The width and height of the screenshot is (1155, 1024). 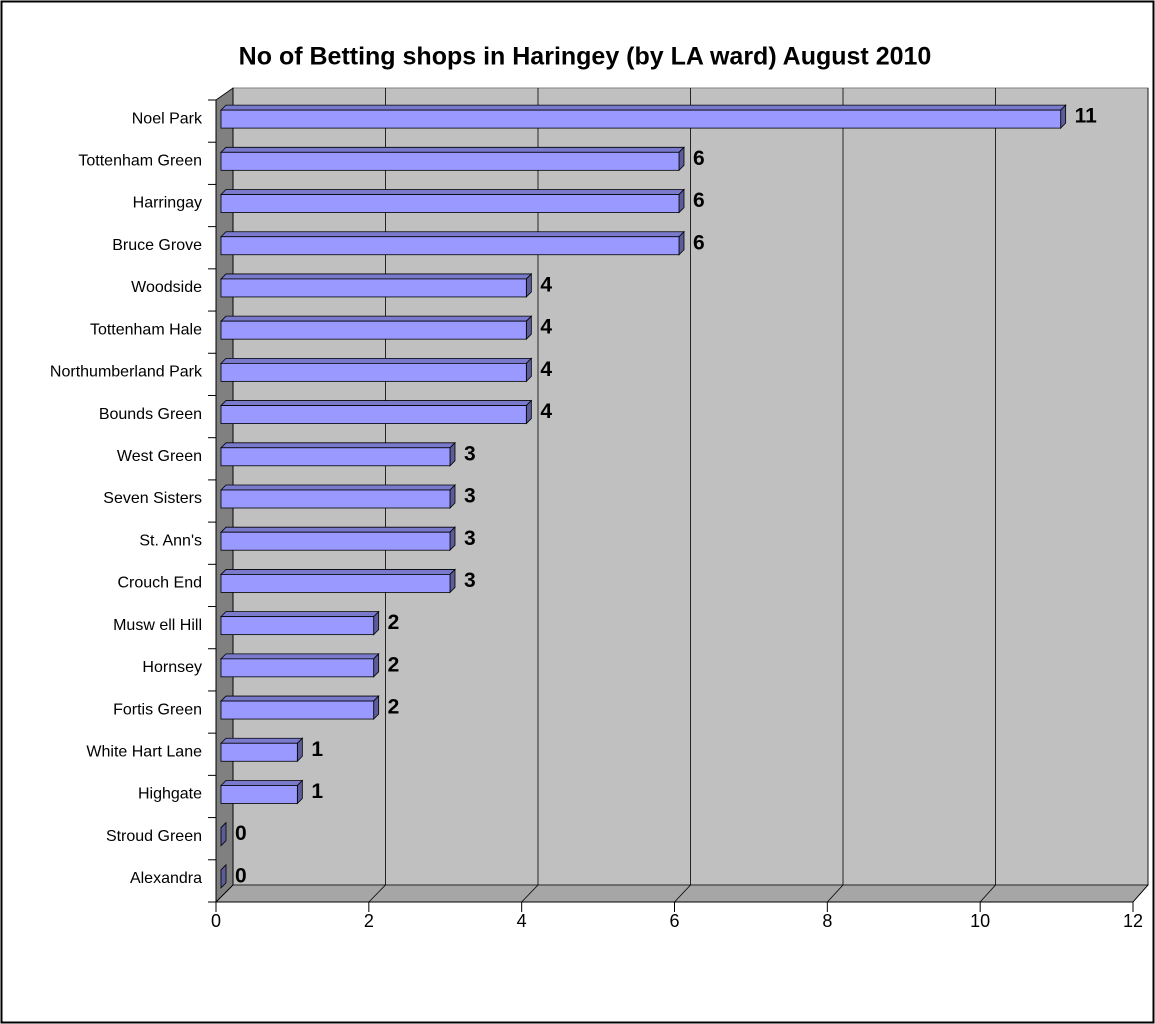 What do you see at coordinates (157, 709) in the screenshot?
I see `y-tick-label: Fortis Green` at bounding box center [157, 709].